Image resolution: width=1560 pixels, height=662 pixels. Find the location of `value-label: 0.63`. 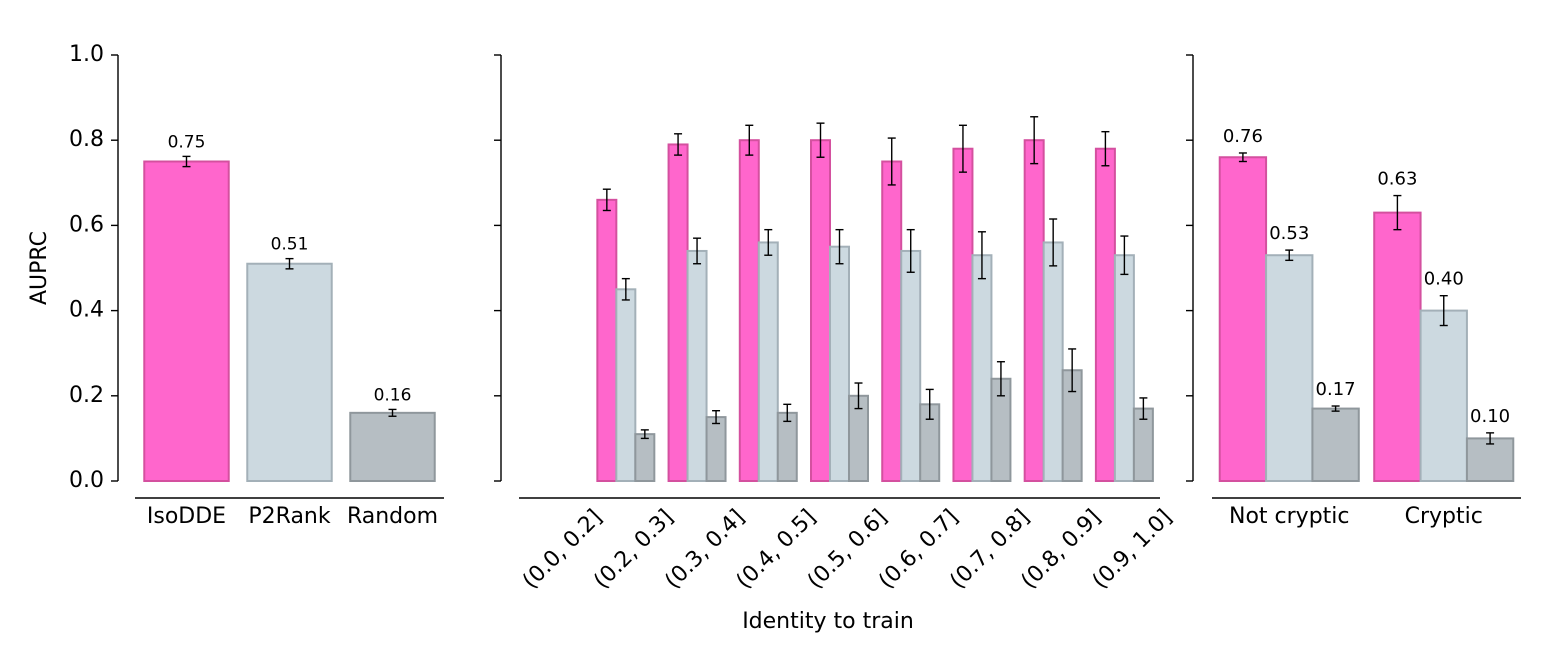

value-label: 0.63 is located at coordinates (1397, 179).